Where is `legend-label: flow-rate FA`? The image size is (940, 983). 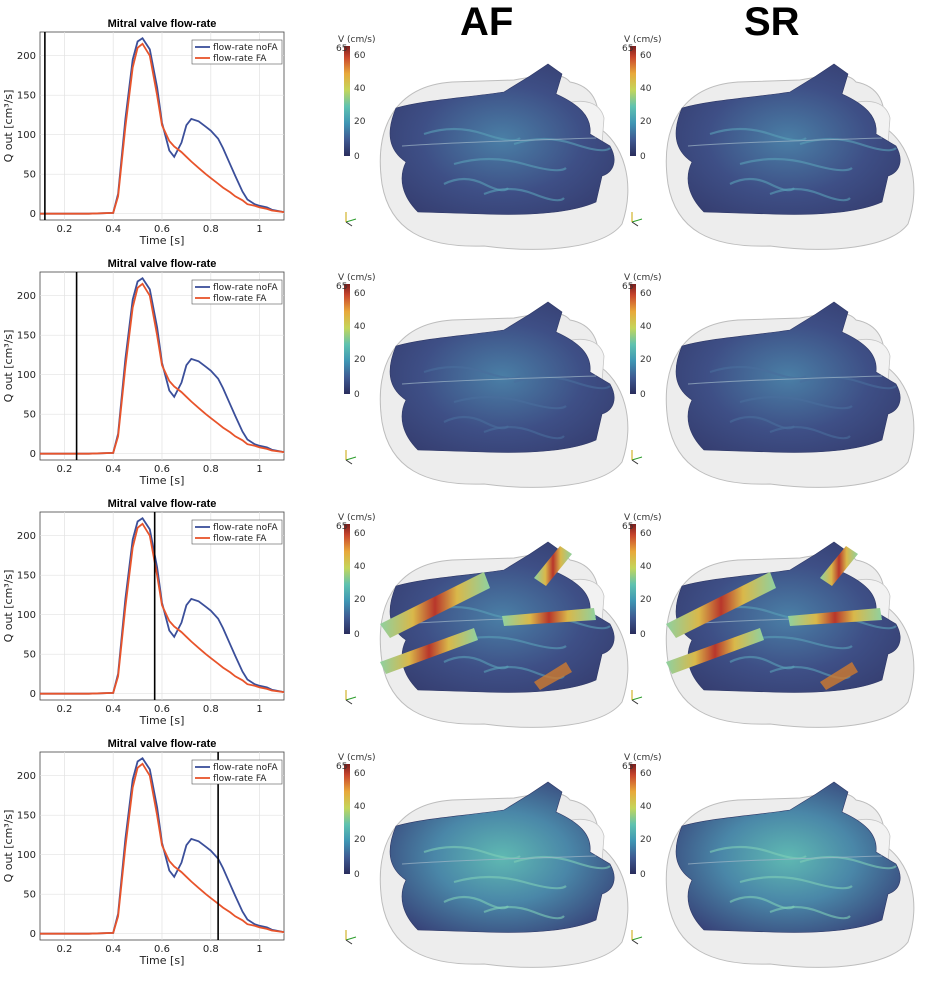
legend-label: flow-rate FA is located at coordinates (240, 779).